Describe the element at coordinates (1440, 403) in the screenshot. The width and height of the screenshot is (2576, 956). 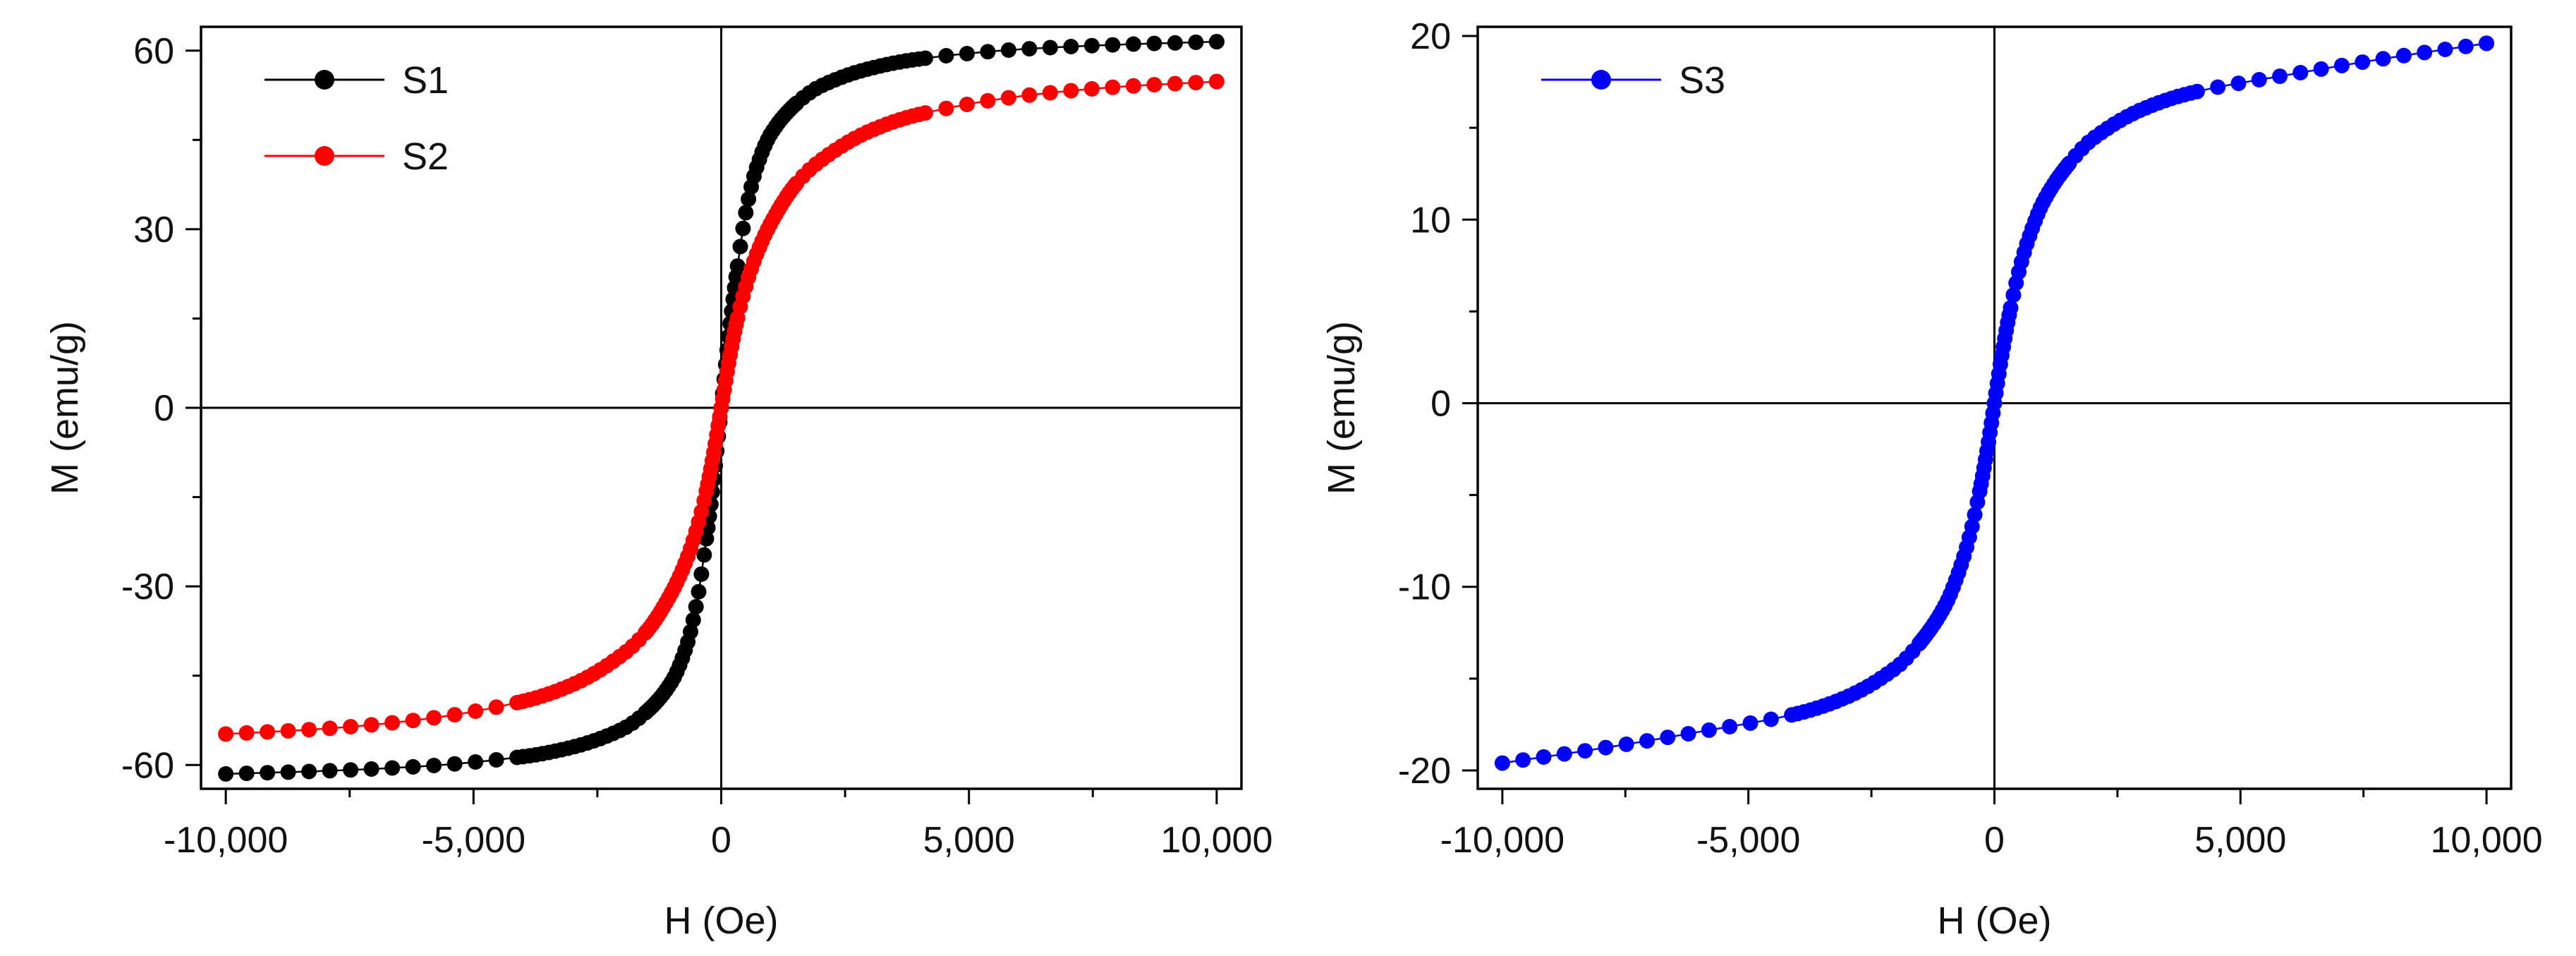
I see `y-tick-label: 0` at that location.